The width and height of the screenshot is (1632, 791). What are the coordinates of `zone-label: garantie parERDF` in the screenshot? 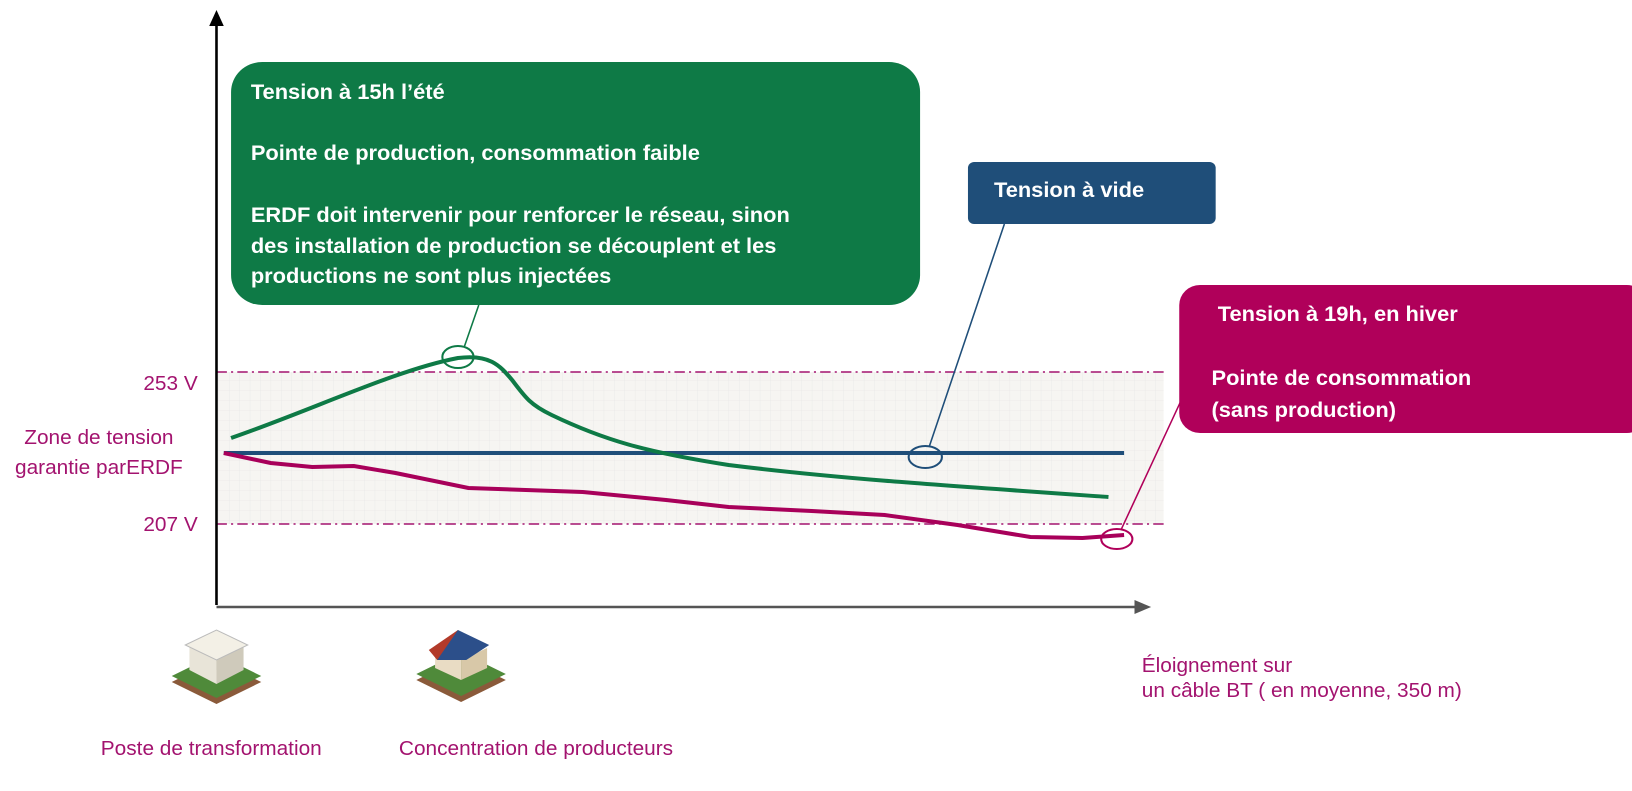 It's located at (99, 468).